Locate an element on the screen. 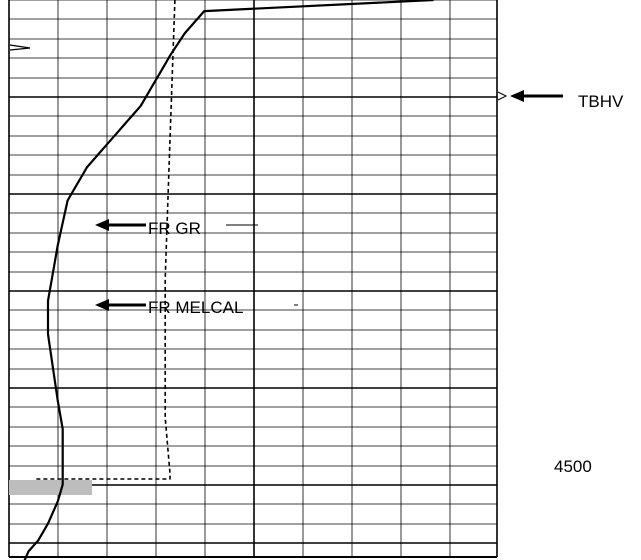 This screenshot has height=560, width=641. tbhv-arrow-head is located at coordinates (517, 96).